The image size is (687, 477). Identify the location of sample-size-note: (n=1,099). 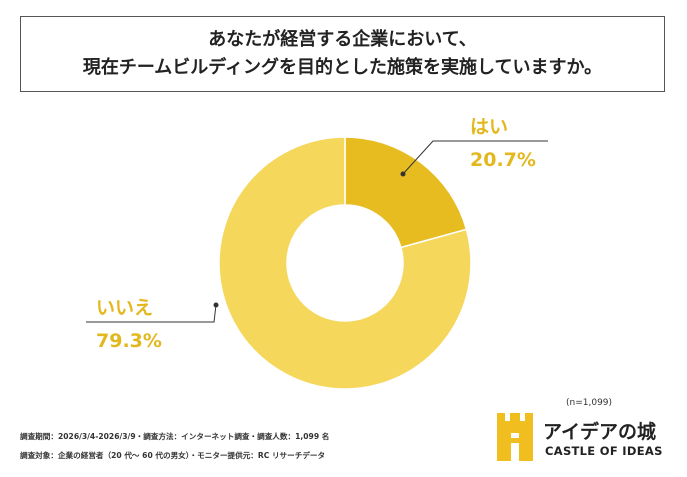
(589, 403).